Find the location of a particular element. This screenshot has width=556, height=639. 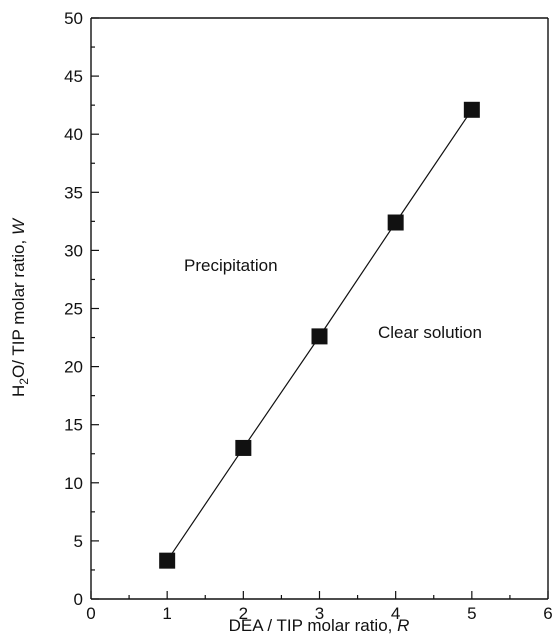

x-tick-label: 4 is located at coordinates (395, 613).